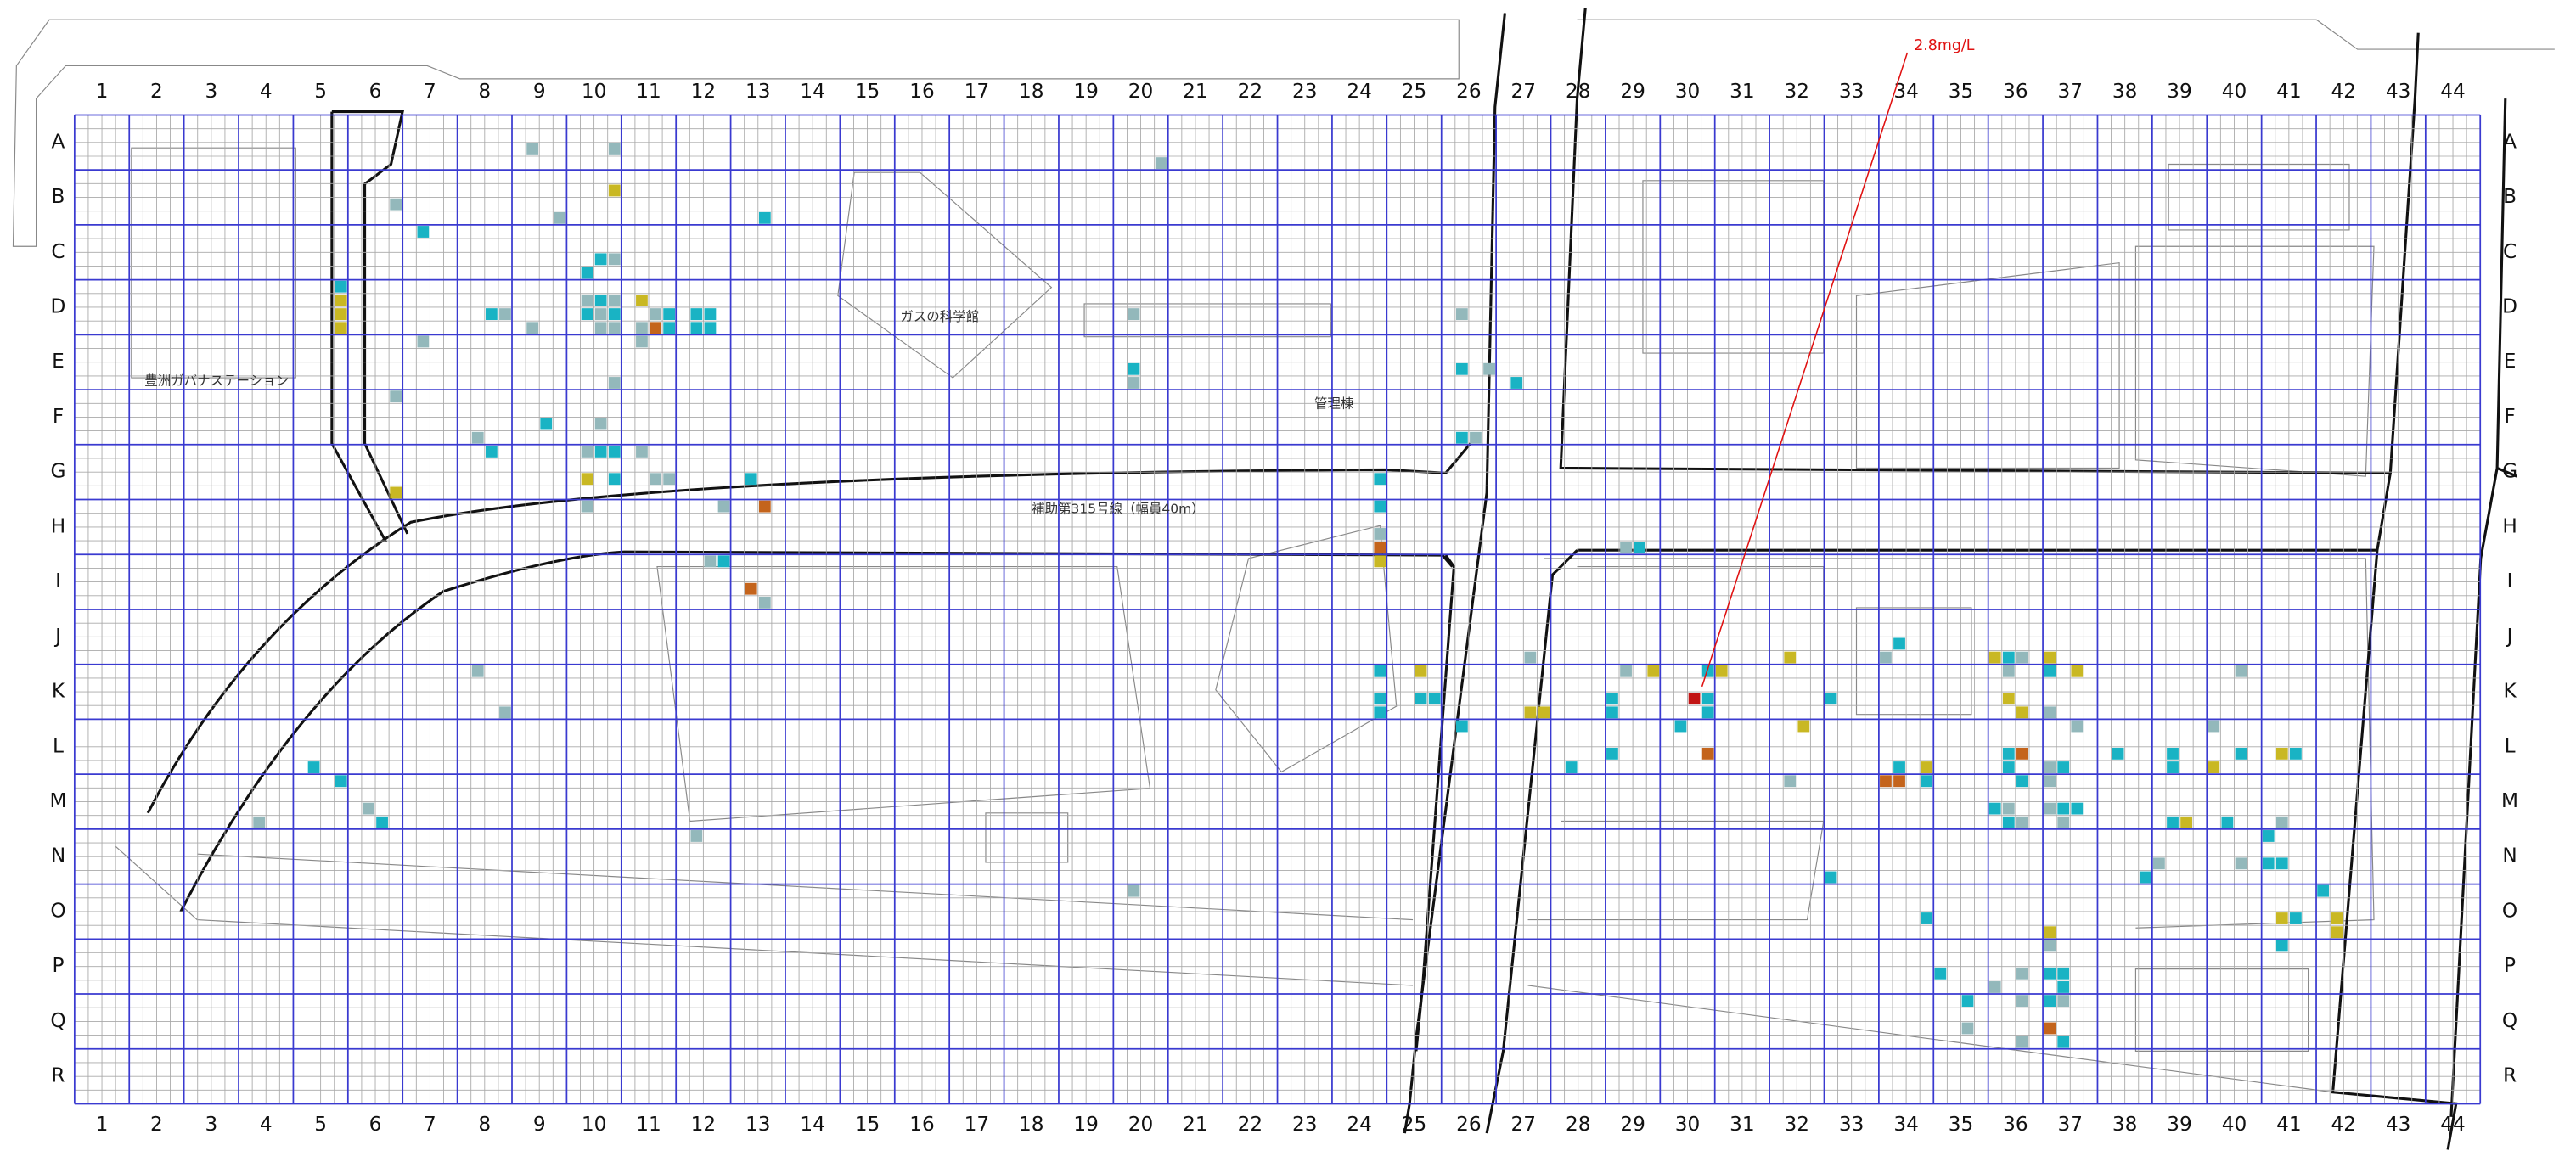 Image resolution: width=2576 pixels, height=1162 pixels. What do you see at coordinates (1305, 1124) in the screenshot?
I see `column-label: 23` at bounding box center [1305, 1124].